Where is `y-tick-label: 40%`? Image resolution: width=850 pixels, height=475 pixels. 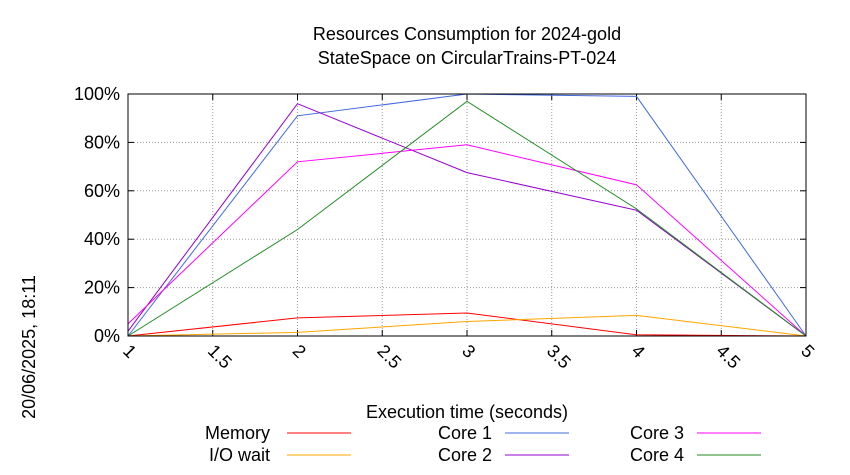
y-tick-label: 40% is located at coordinates (102, 239).